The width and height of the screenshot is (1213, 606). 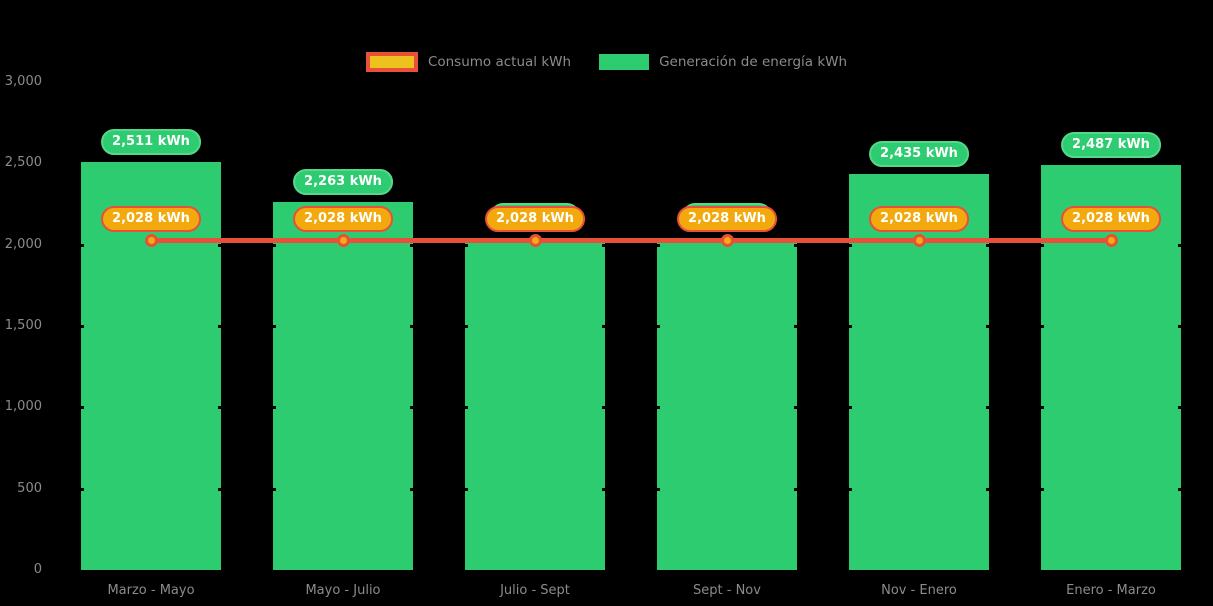 What do you see at coordinates (151, 141) in the screenshot?
I see `generation-value-badge: 2,511 kWh` at bounding box center [151, 141].